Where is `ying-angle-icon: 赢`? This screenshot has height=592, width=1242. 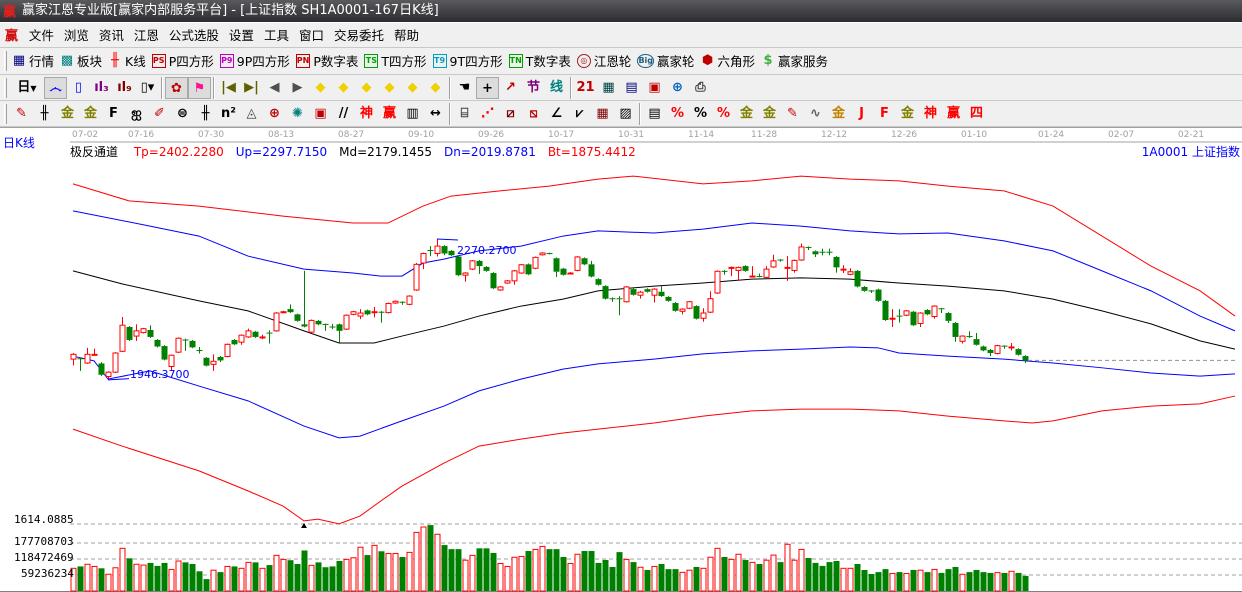 ying-angle-icon: 赢 is located at coordinates (953, 113).